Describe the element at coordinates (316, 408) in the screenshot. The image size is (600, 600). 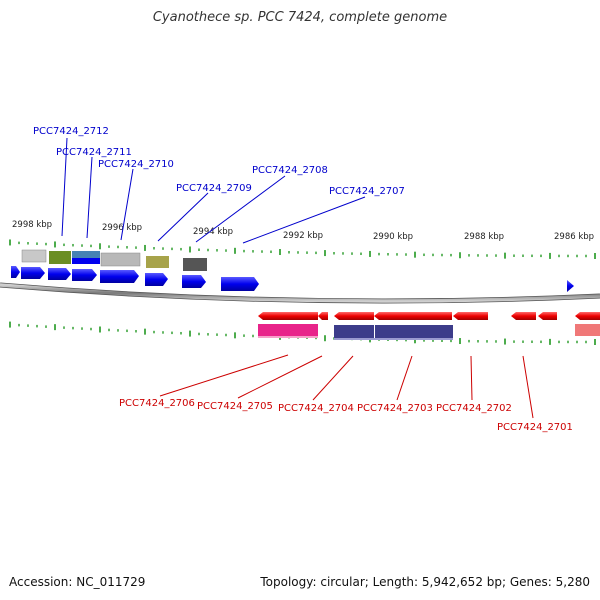
I see `reverse-gene-label: PCC7424_2704` at that location.